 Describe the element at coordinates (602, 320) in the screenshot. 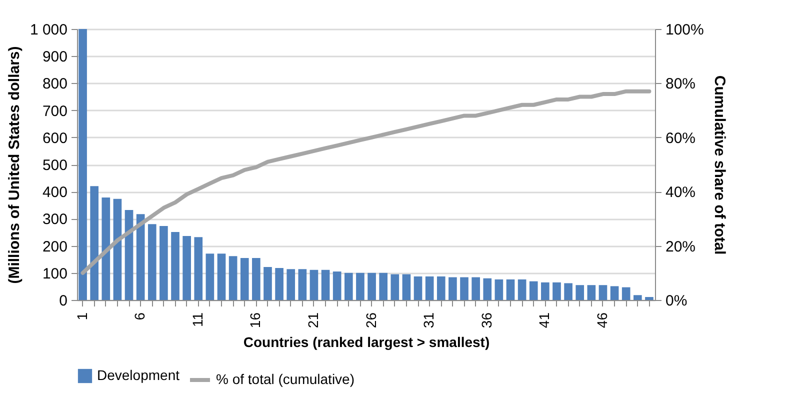

I see `x-tick-label: 46` at that location.